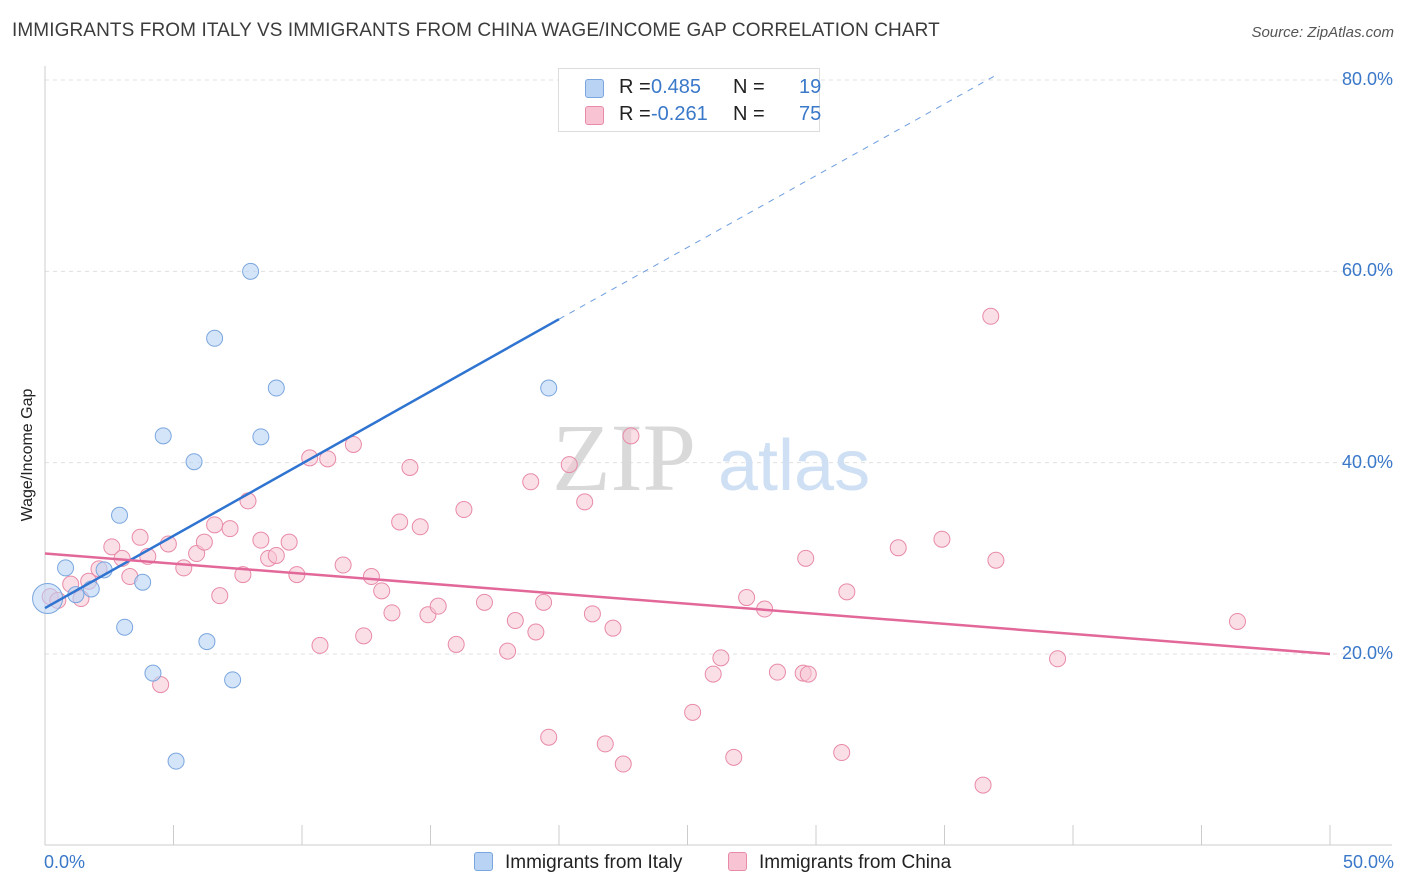 This screenshot has height=892, width=1406. I want to click on series-legend-italy: Immigrants from Italy, so click(578, 864).